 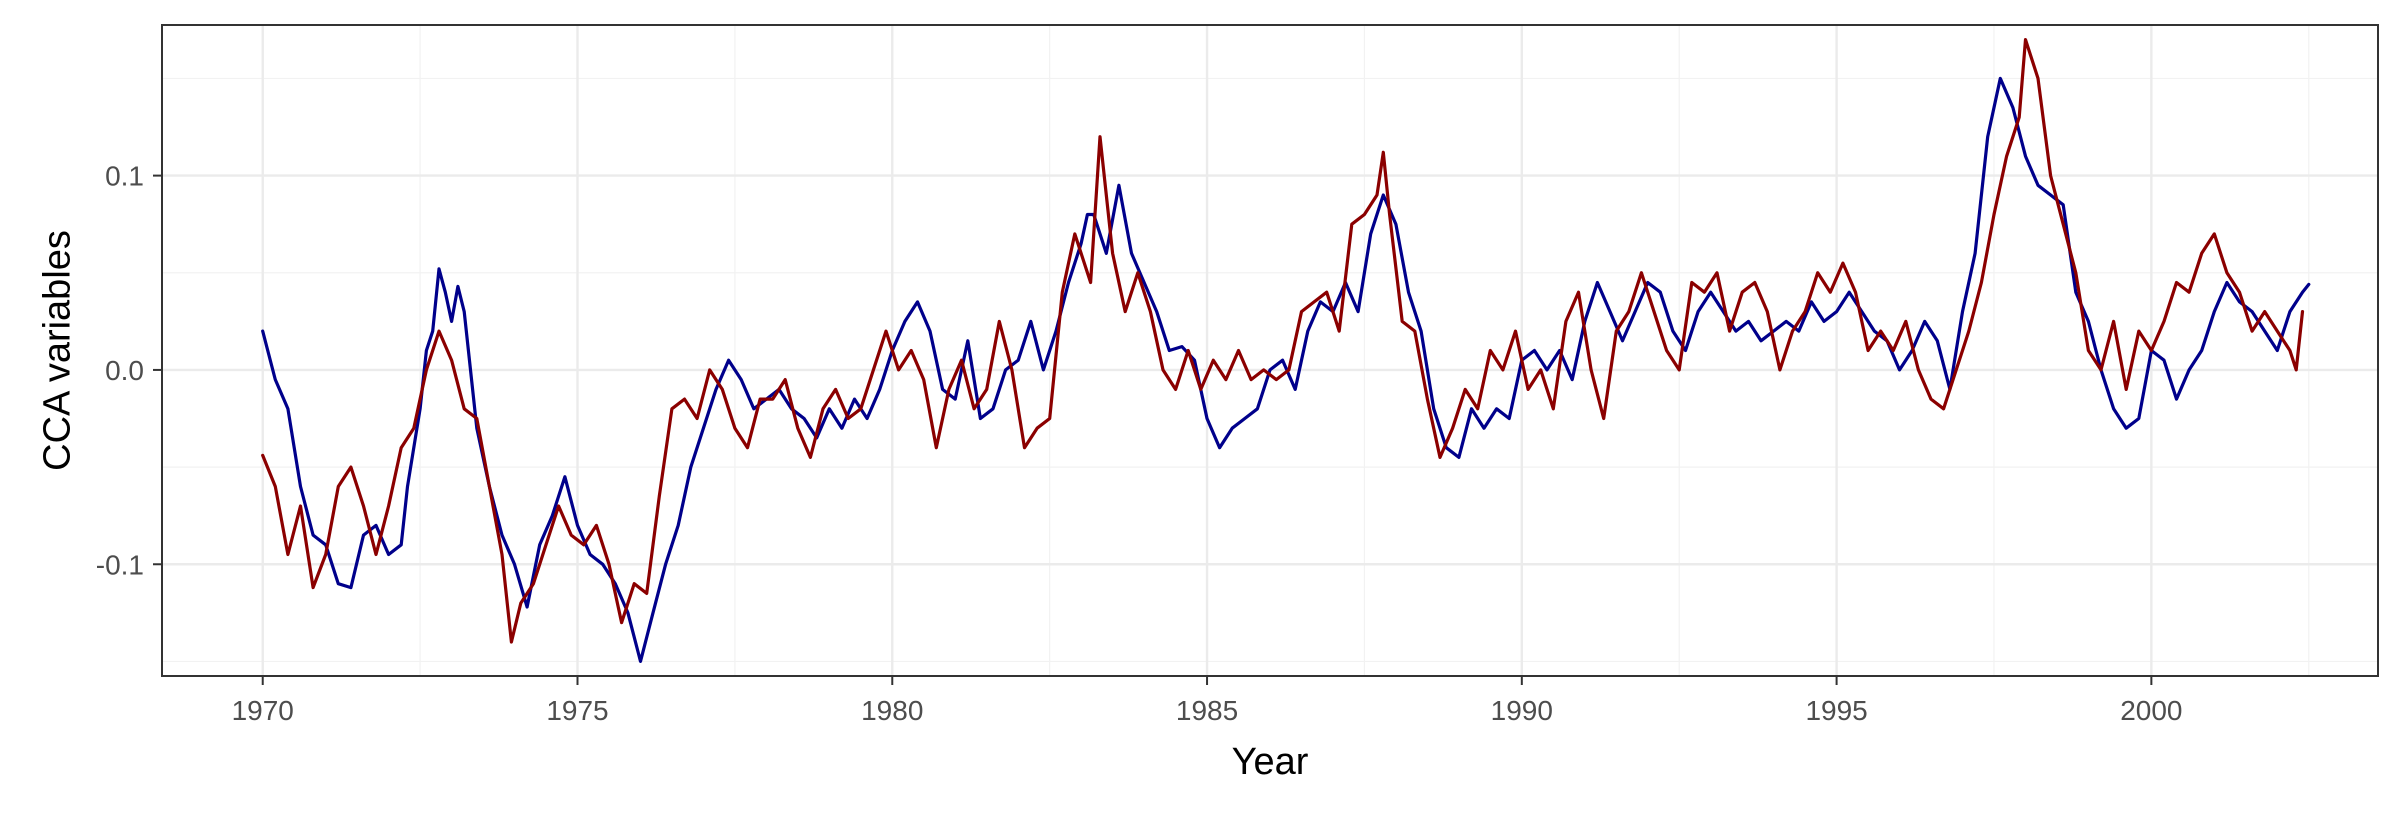 What do you see at coordinates (2151, 710) in the screenshot?
I see `x-tick-label: 2000` at bounding box center [2151, 710].